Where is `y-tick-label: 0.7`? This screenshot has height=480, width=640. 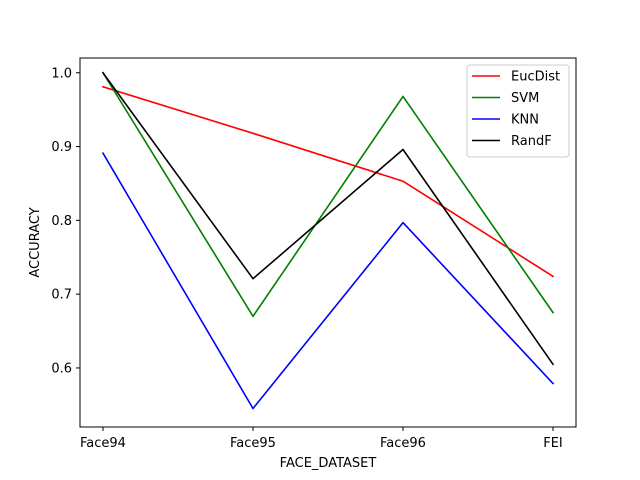 y-tick-label: 0.7 is located at coordinates (61, 295).